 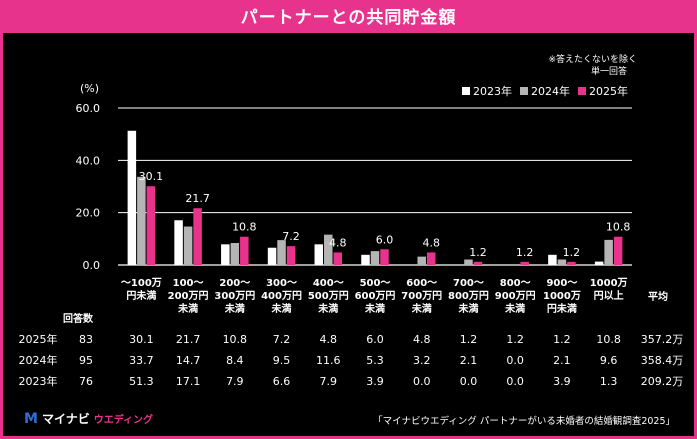 I want to click on x-tick-label: 700万円, so click(x=421, y=296).